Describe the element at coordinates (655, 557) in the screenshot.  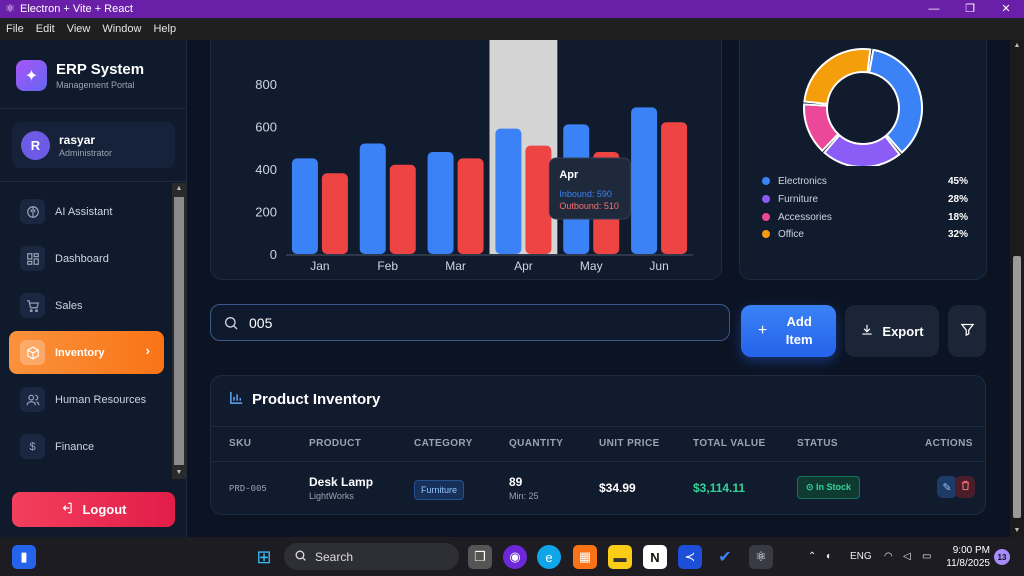
I see `notion-icon: N` at that location.